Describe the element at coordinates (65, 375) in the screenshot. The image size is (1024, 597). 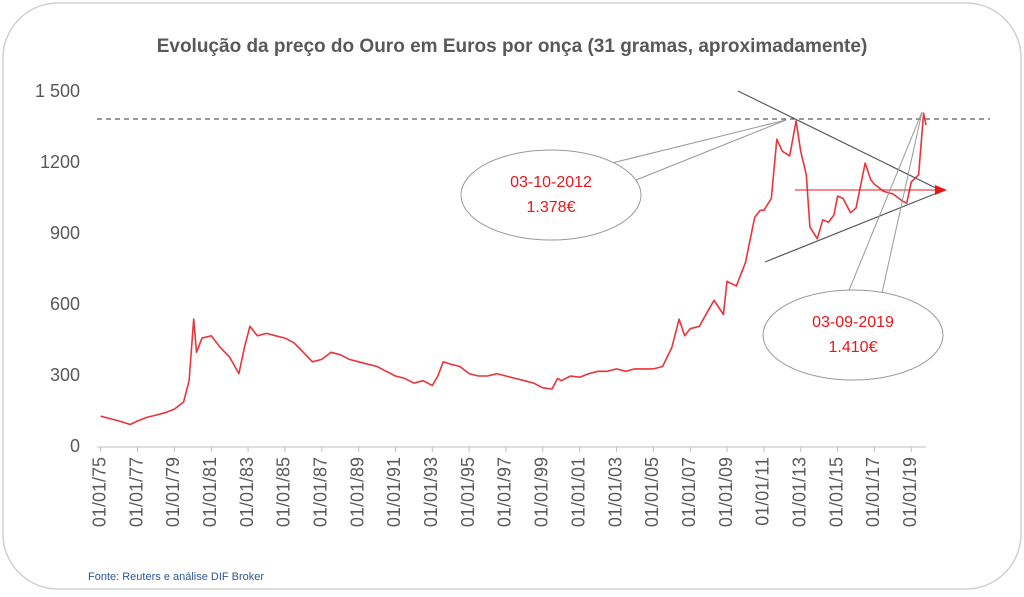
I see `y-tick-label: 300` at that location.